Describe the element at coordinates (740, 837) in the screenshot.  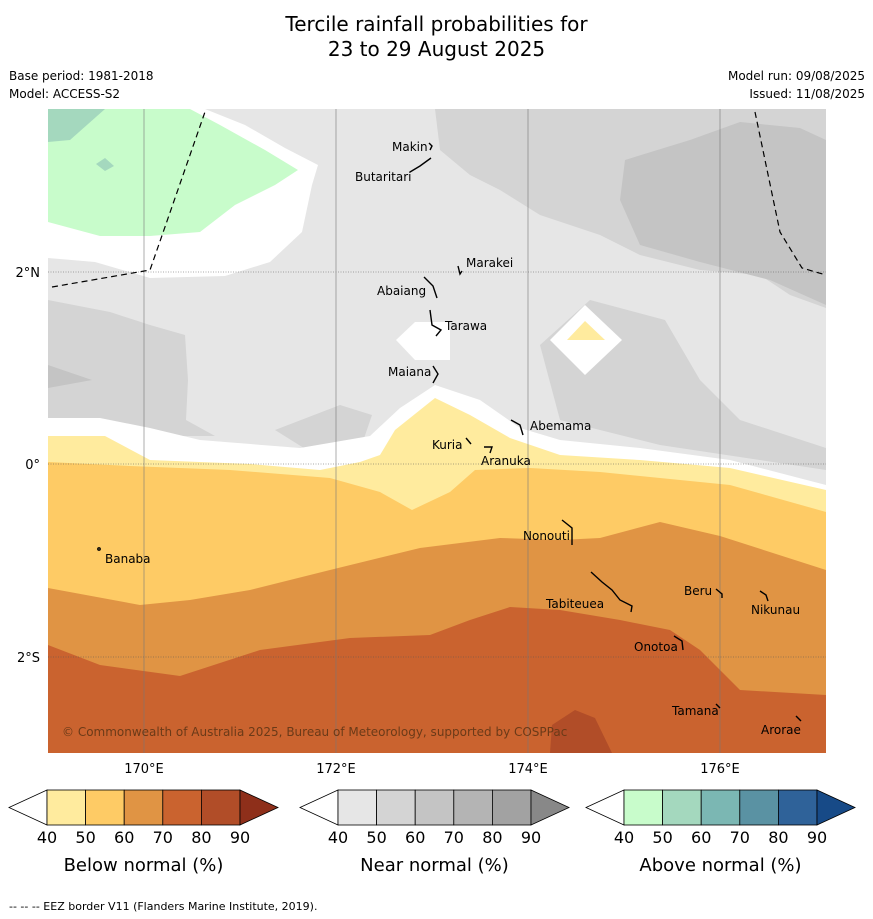
I see `above-normal-colorbar-tick: 70` at that location.